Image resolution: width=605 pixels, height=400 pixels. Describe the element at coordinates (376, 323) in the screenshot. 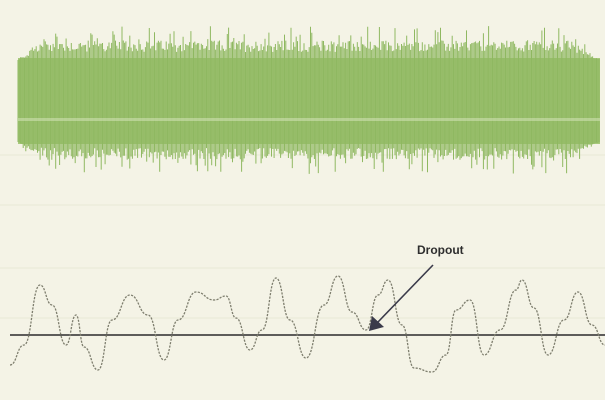

I see `dropout-arrow-head` at that location.